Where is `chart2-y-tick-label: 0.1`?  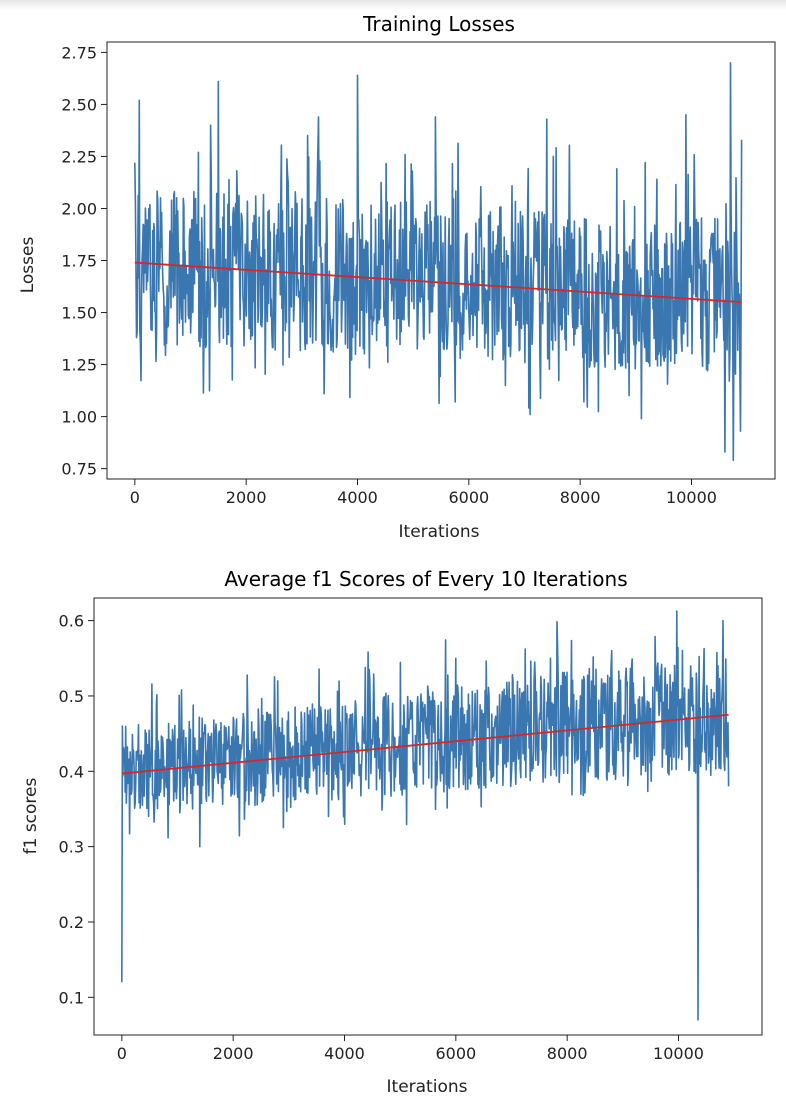
chart2-y-tick-label: 0.1 is located at coordinates (71, 997).